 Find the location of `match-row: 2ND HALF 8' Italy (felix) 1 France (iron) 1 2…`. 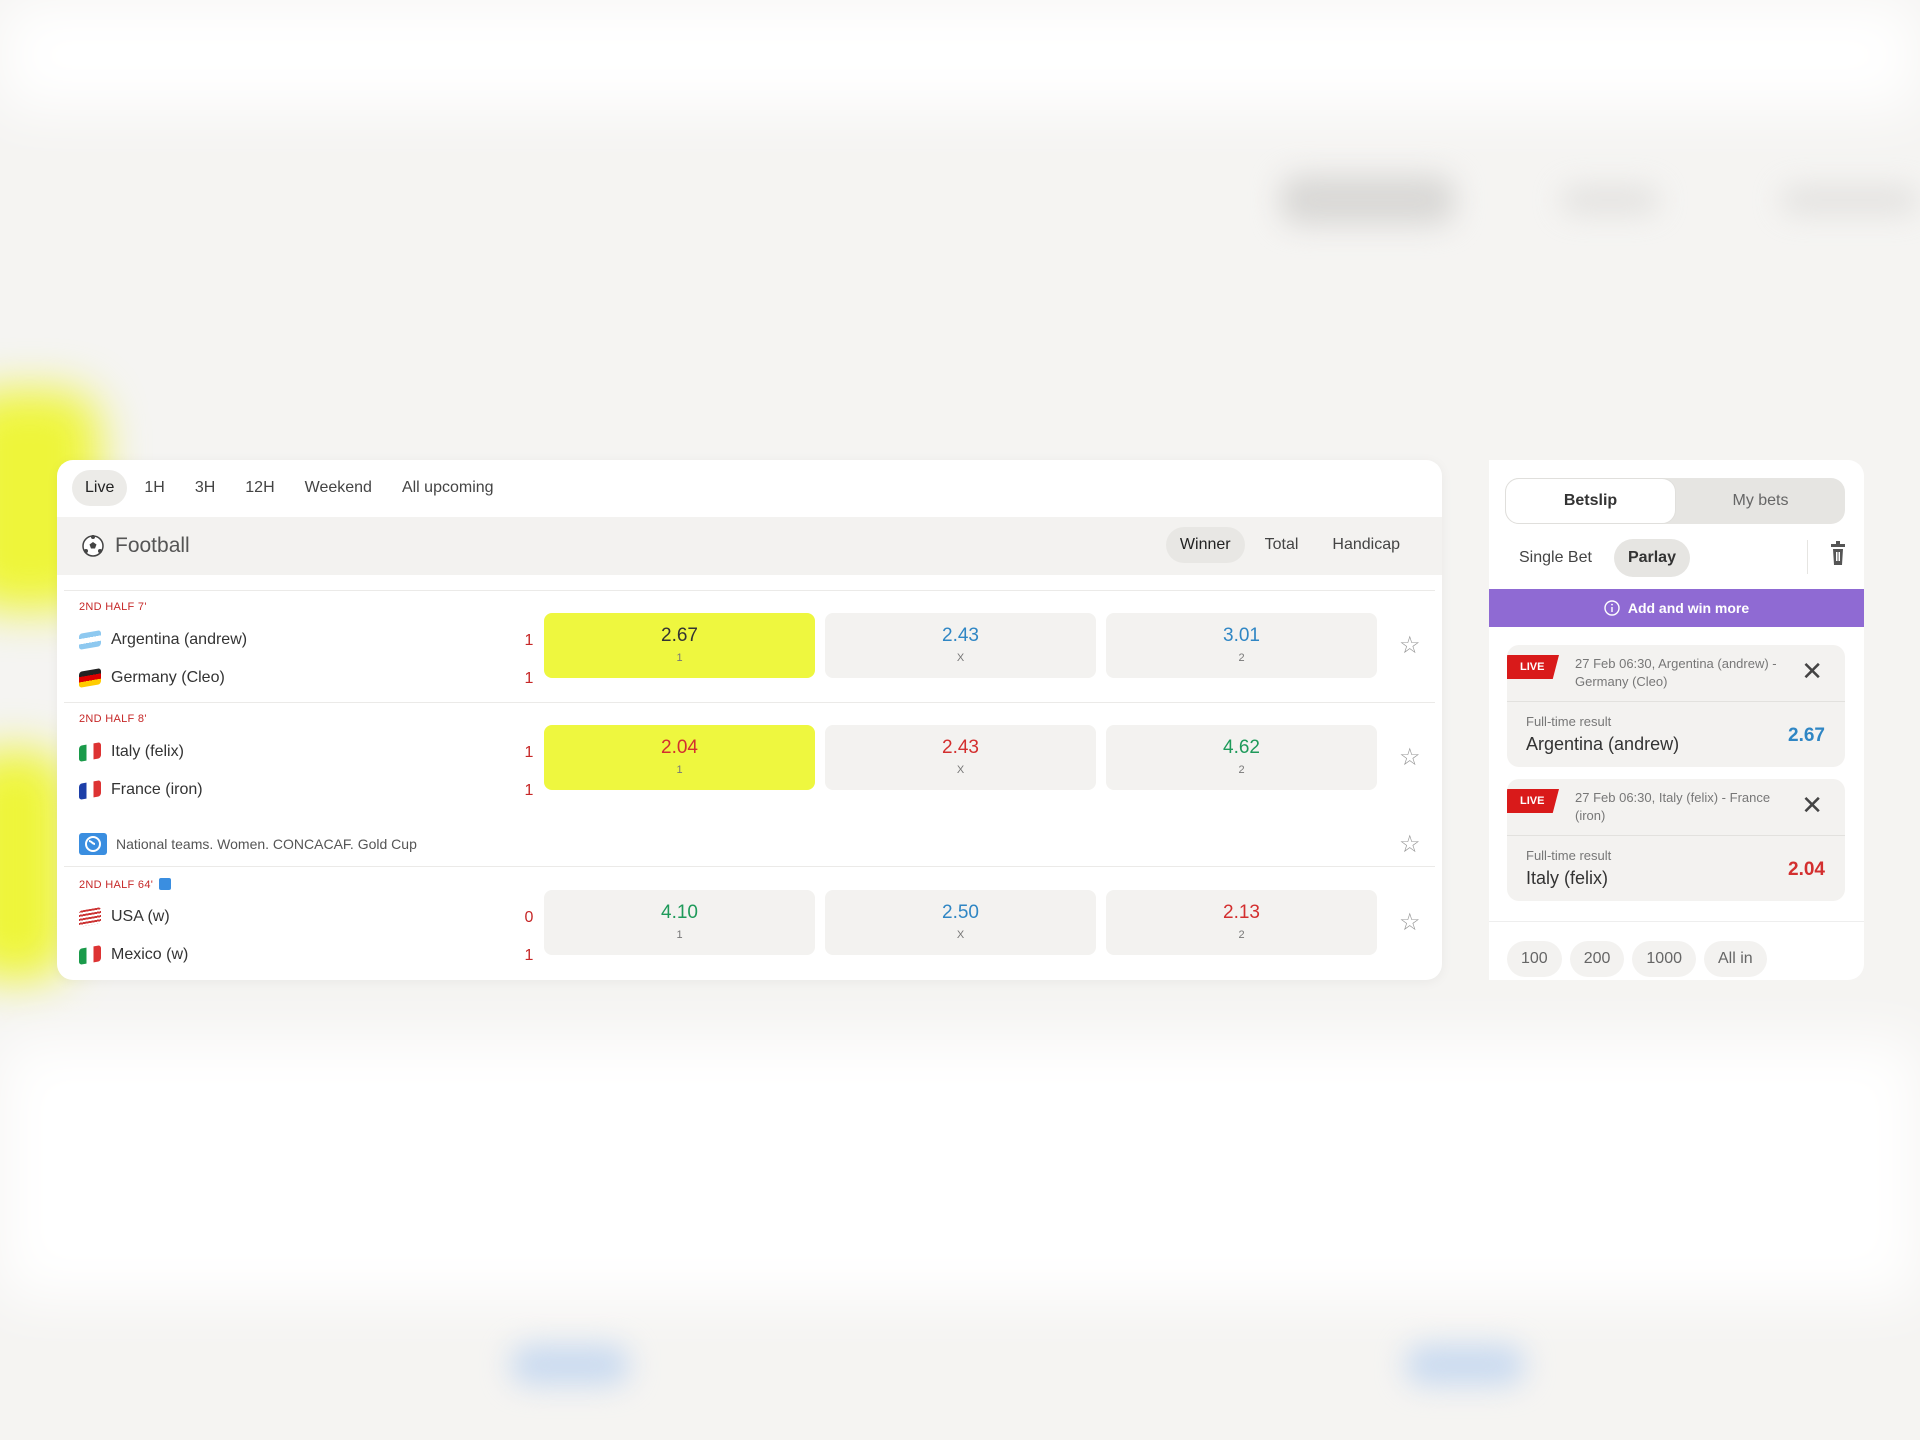

match-row: 2ND HALF 8' Italy (felix) 1 France (iron) 1 2… is located at coordinates (749, 756).